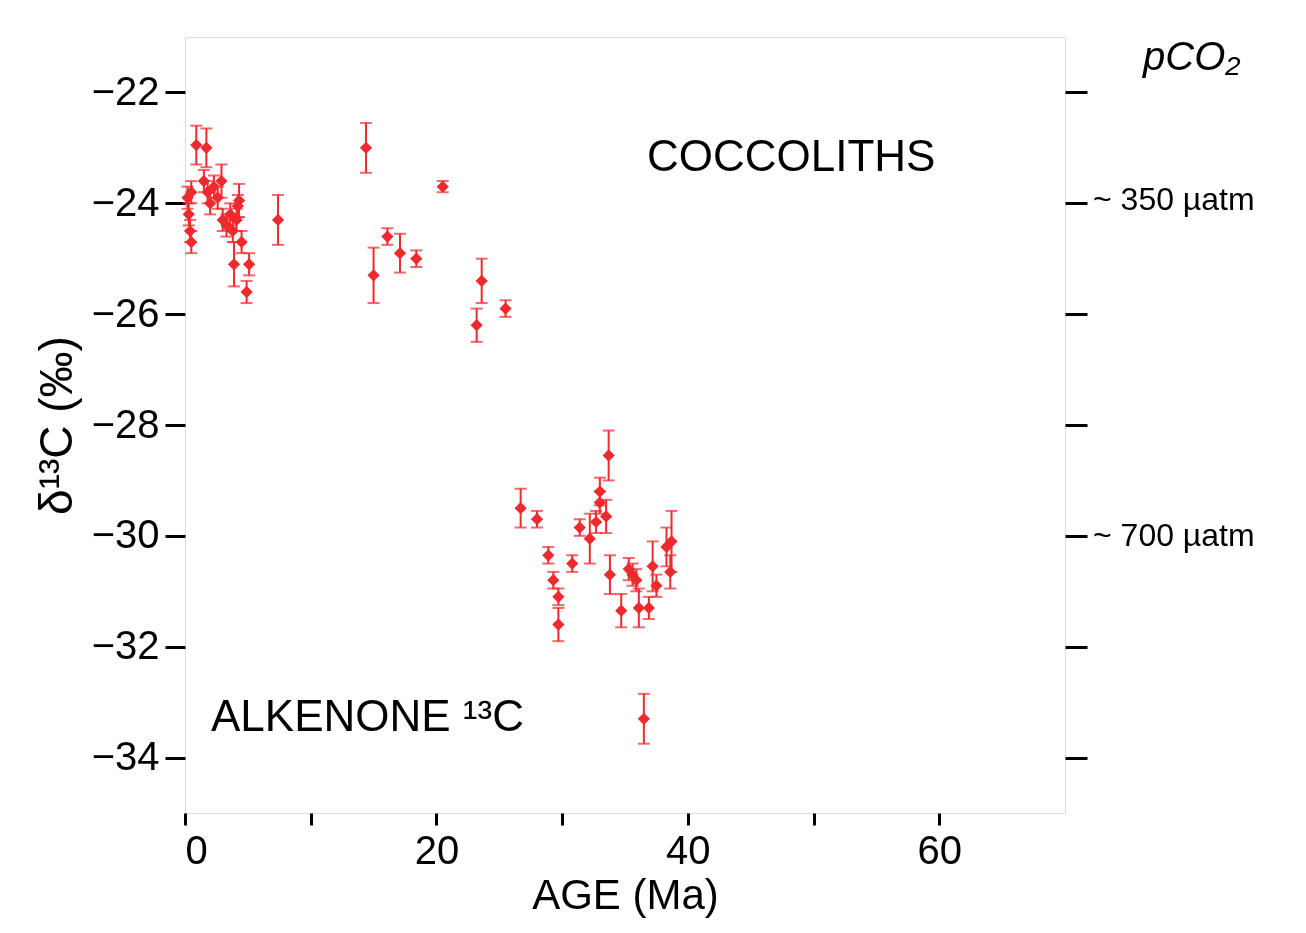 Image resolution: width=1306 pixels, height=933 pixels. Describe the element at coordinates (125, 201) in the screenshot. I see `y-tick-label: −24` at that location.